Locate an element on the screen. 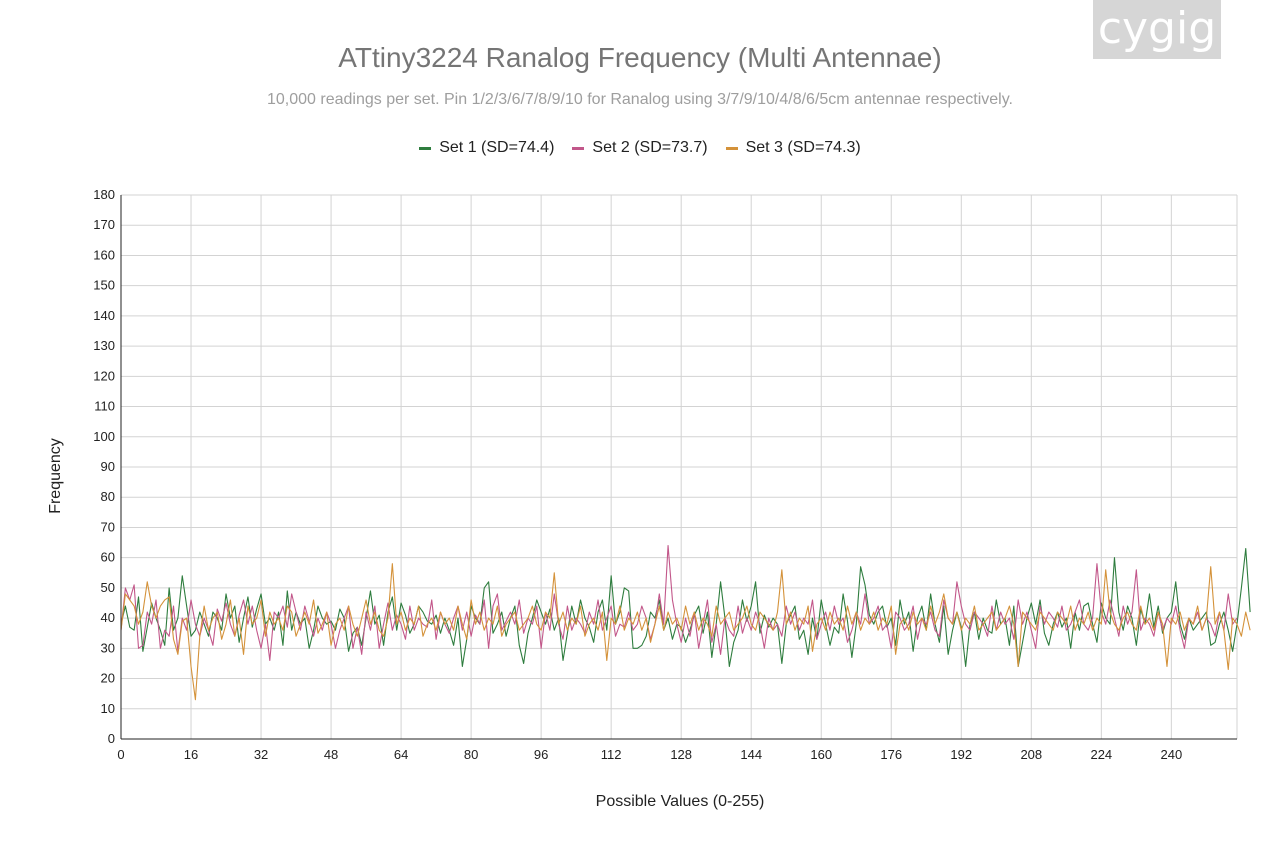 This screenshot has height=853, width=1280. y-tick-label: 140 is located at coordinates (104, 315).